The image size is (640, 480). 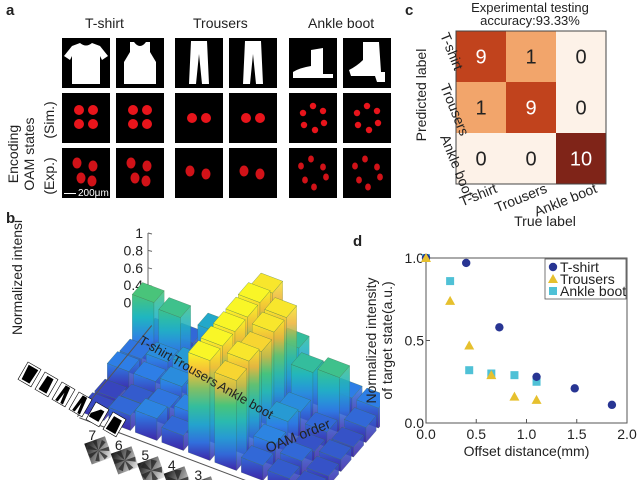 I want to click on predicted-label-axis-title: Predicted label, so click(x=421, y=95).